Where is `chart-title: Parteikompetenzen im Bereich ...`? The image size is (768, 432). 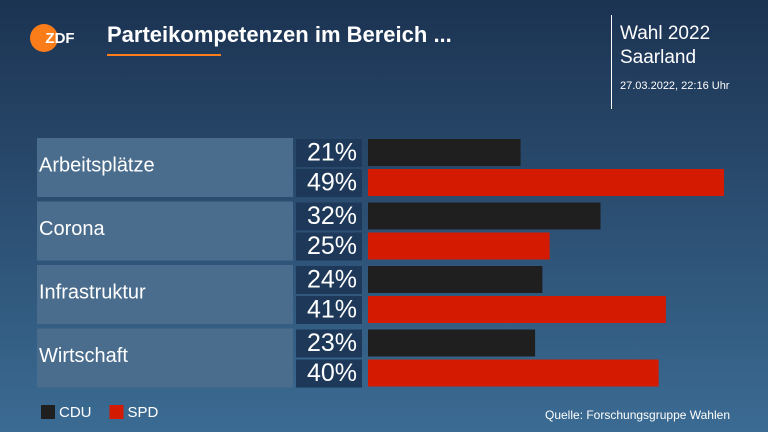 chart-title: Parteikompetenzen im Bereich ... is located at coordinates (279, 34).